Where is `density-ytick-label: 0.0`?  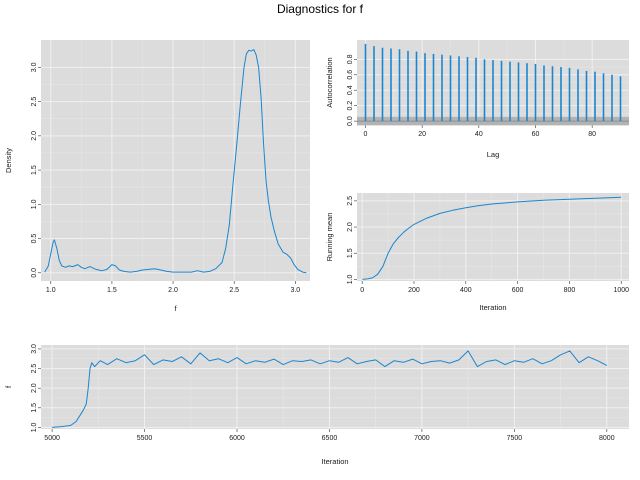
density-ytick-label: 0.0 is located at coordinates (34, 273).